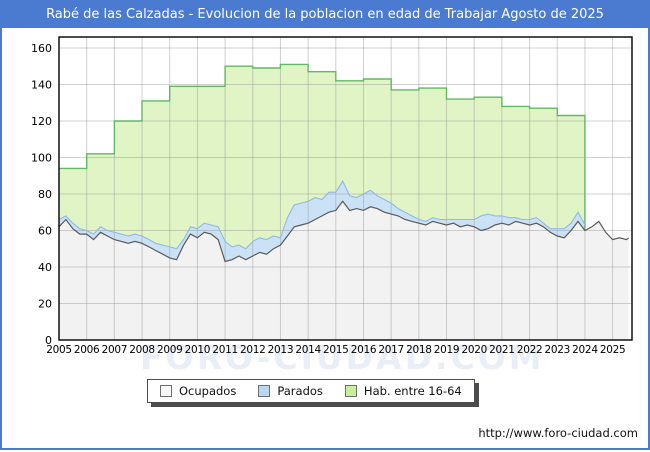  Describe the element at coordinates (48, 340) in the screenshot. I see `y-axis-tick-label: 0` at that location.